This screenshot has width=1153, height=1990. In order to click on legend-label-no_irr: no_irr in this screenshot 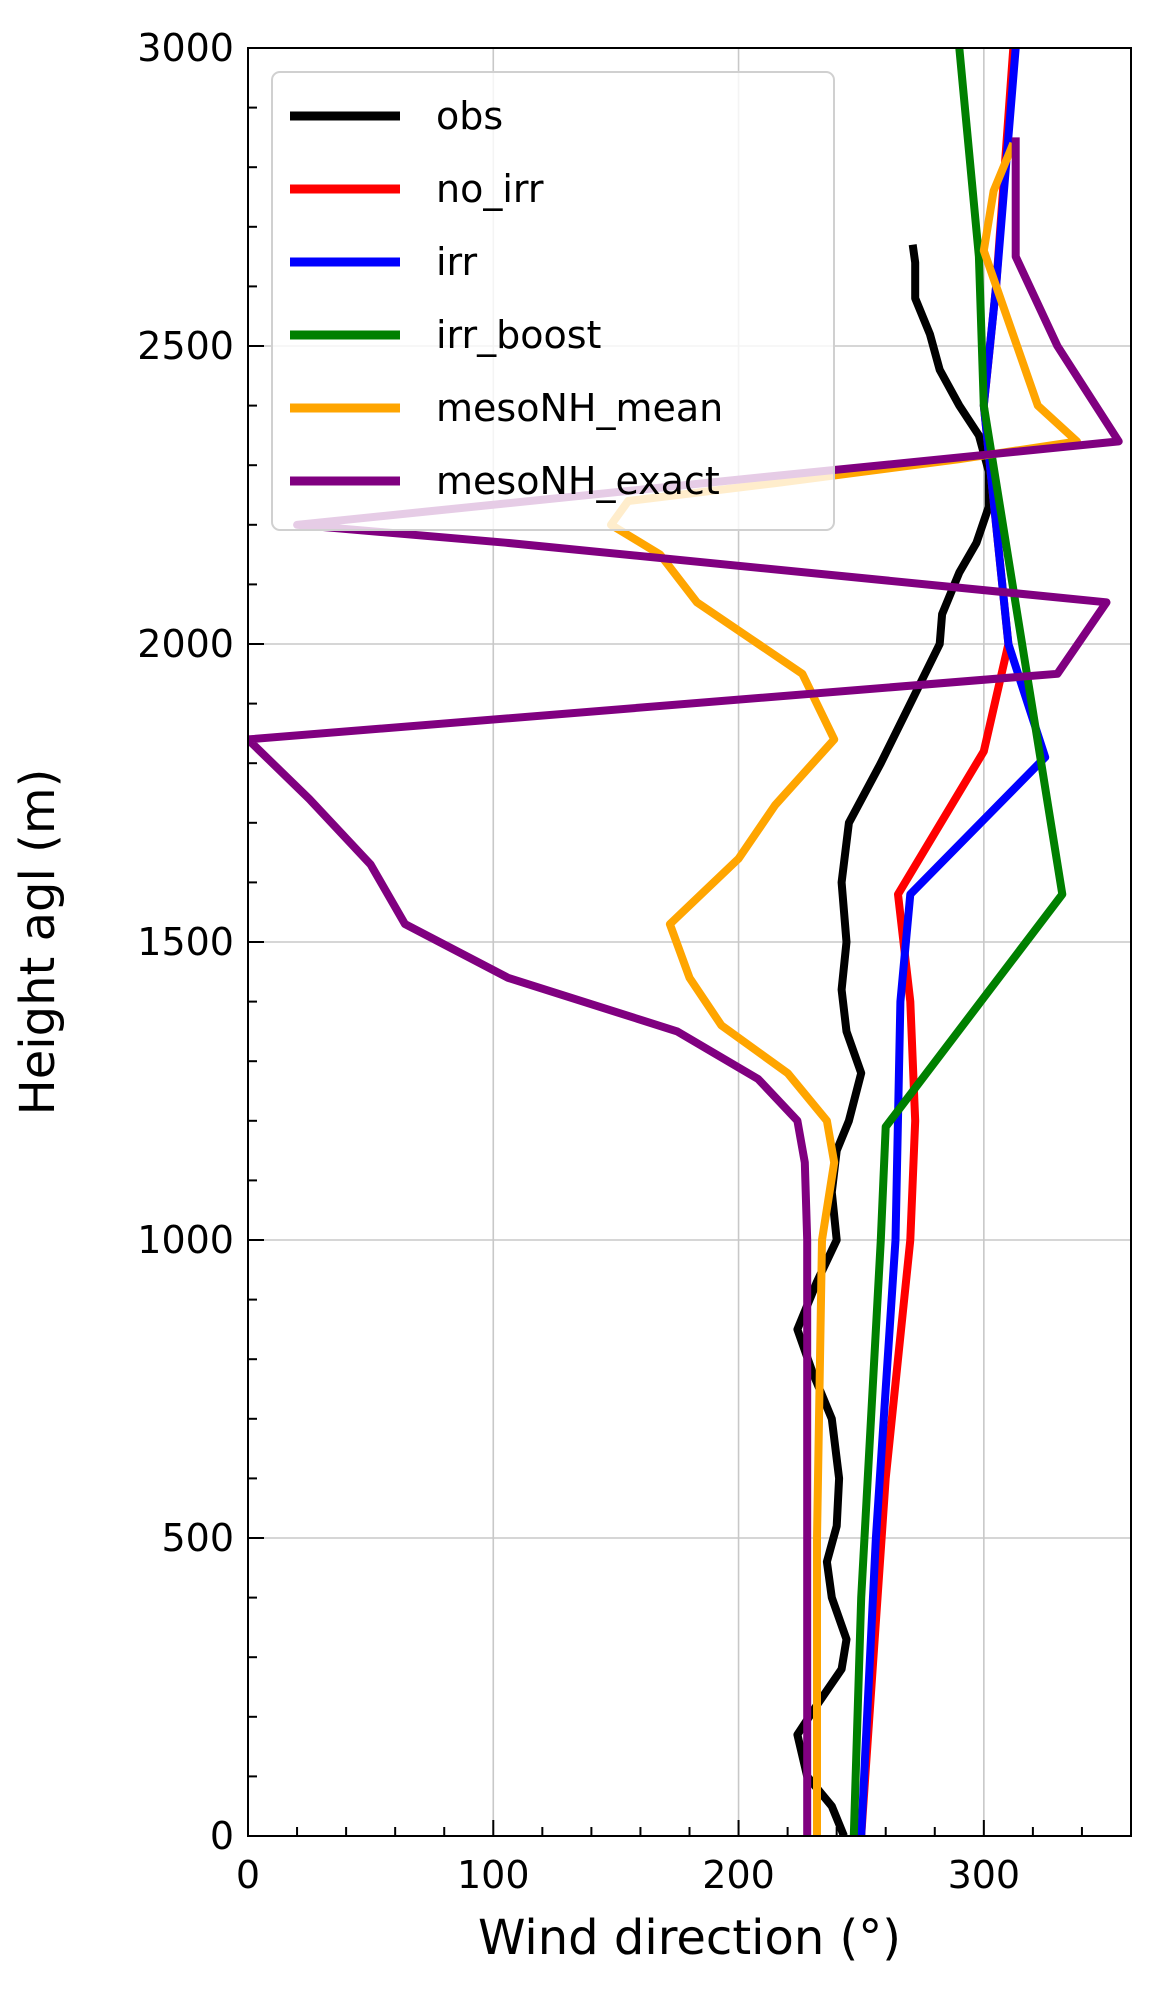, I will do `click(490, 189)`.